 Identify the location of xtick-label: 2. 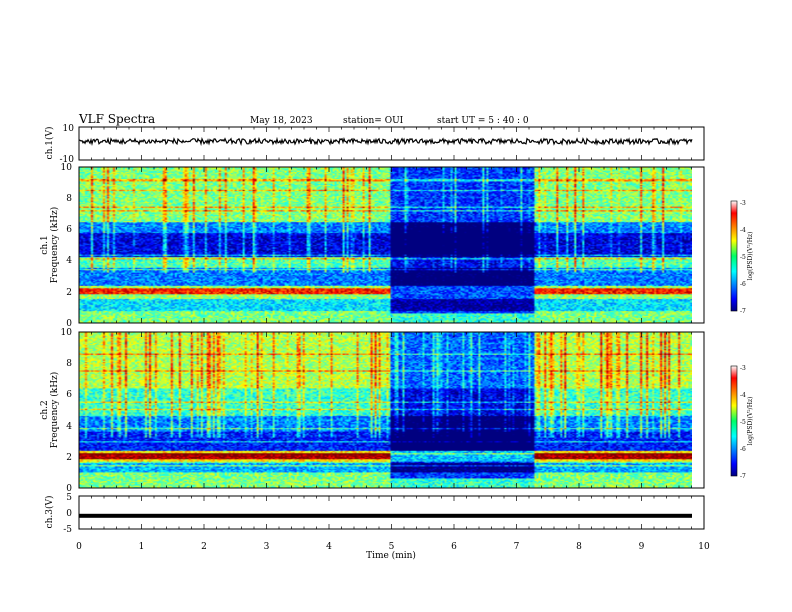
(204, 547).